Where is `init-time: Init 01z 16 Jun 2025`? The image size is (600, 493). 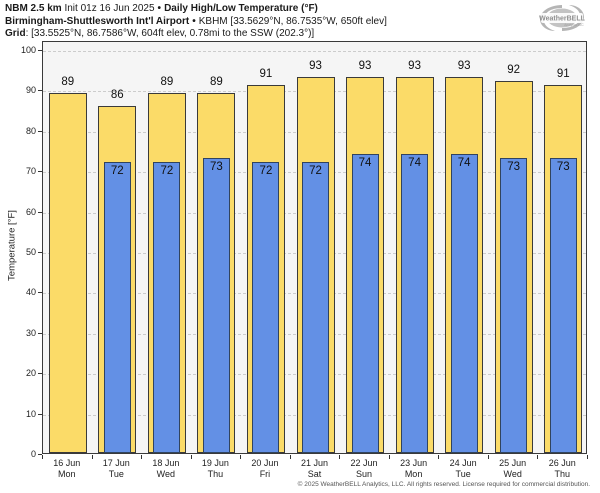 init-time: Init 01z 16 Jun 2025 is located at coordinates (109, 8).